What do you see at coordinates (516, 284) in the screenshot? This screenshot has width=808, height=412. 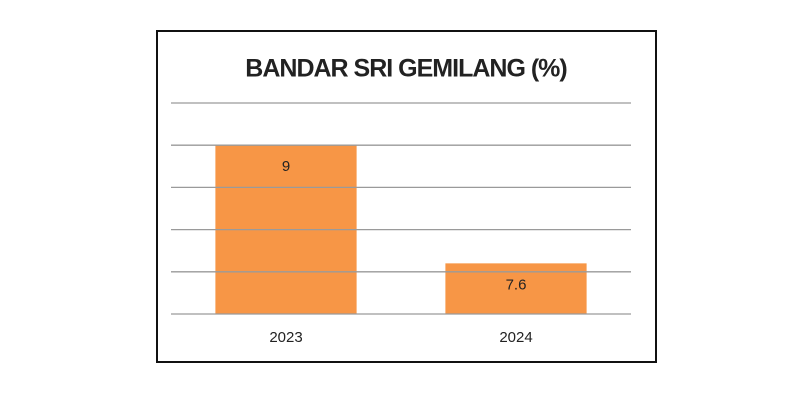 I see `data-label: 7.6` at bounding box center [516, 284].